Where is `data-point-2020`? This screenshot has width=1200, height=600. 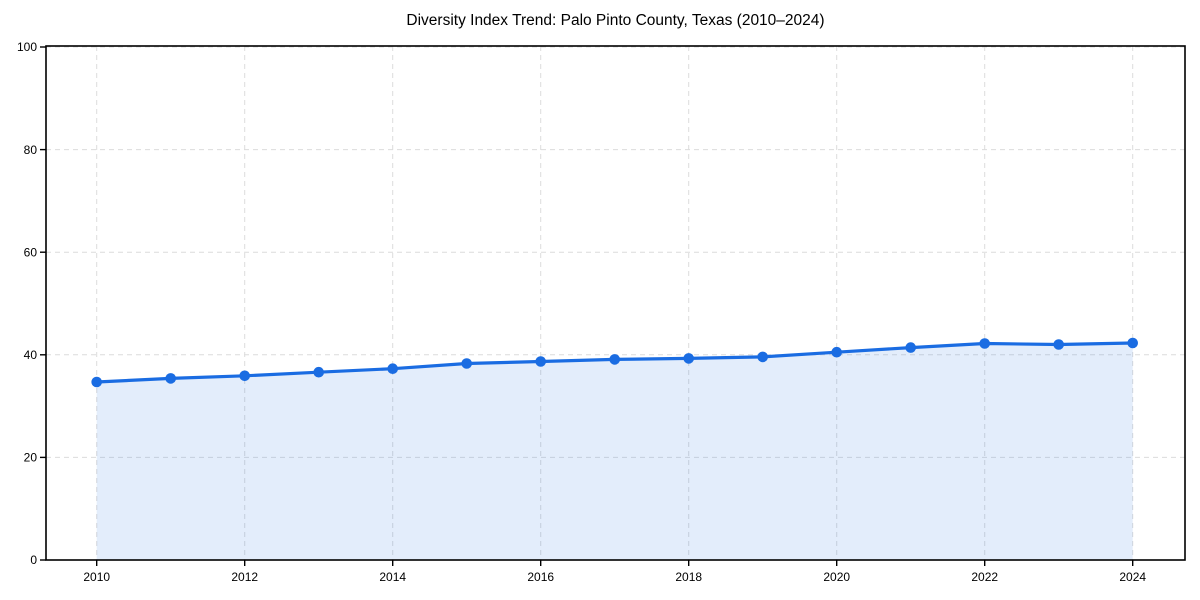 data-point-2020 is located at coordinates (836, 352).